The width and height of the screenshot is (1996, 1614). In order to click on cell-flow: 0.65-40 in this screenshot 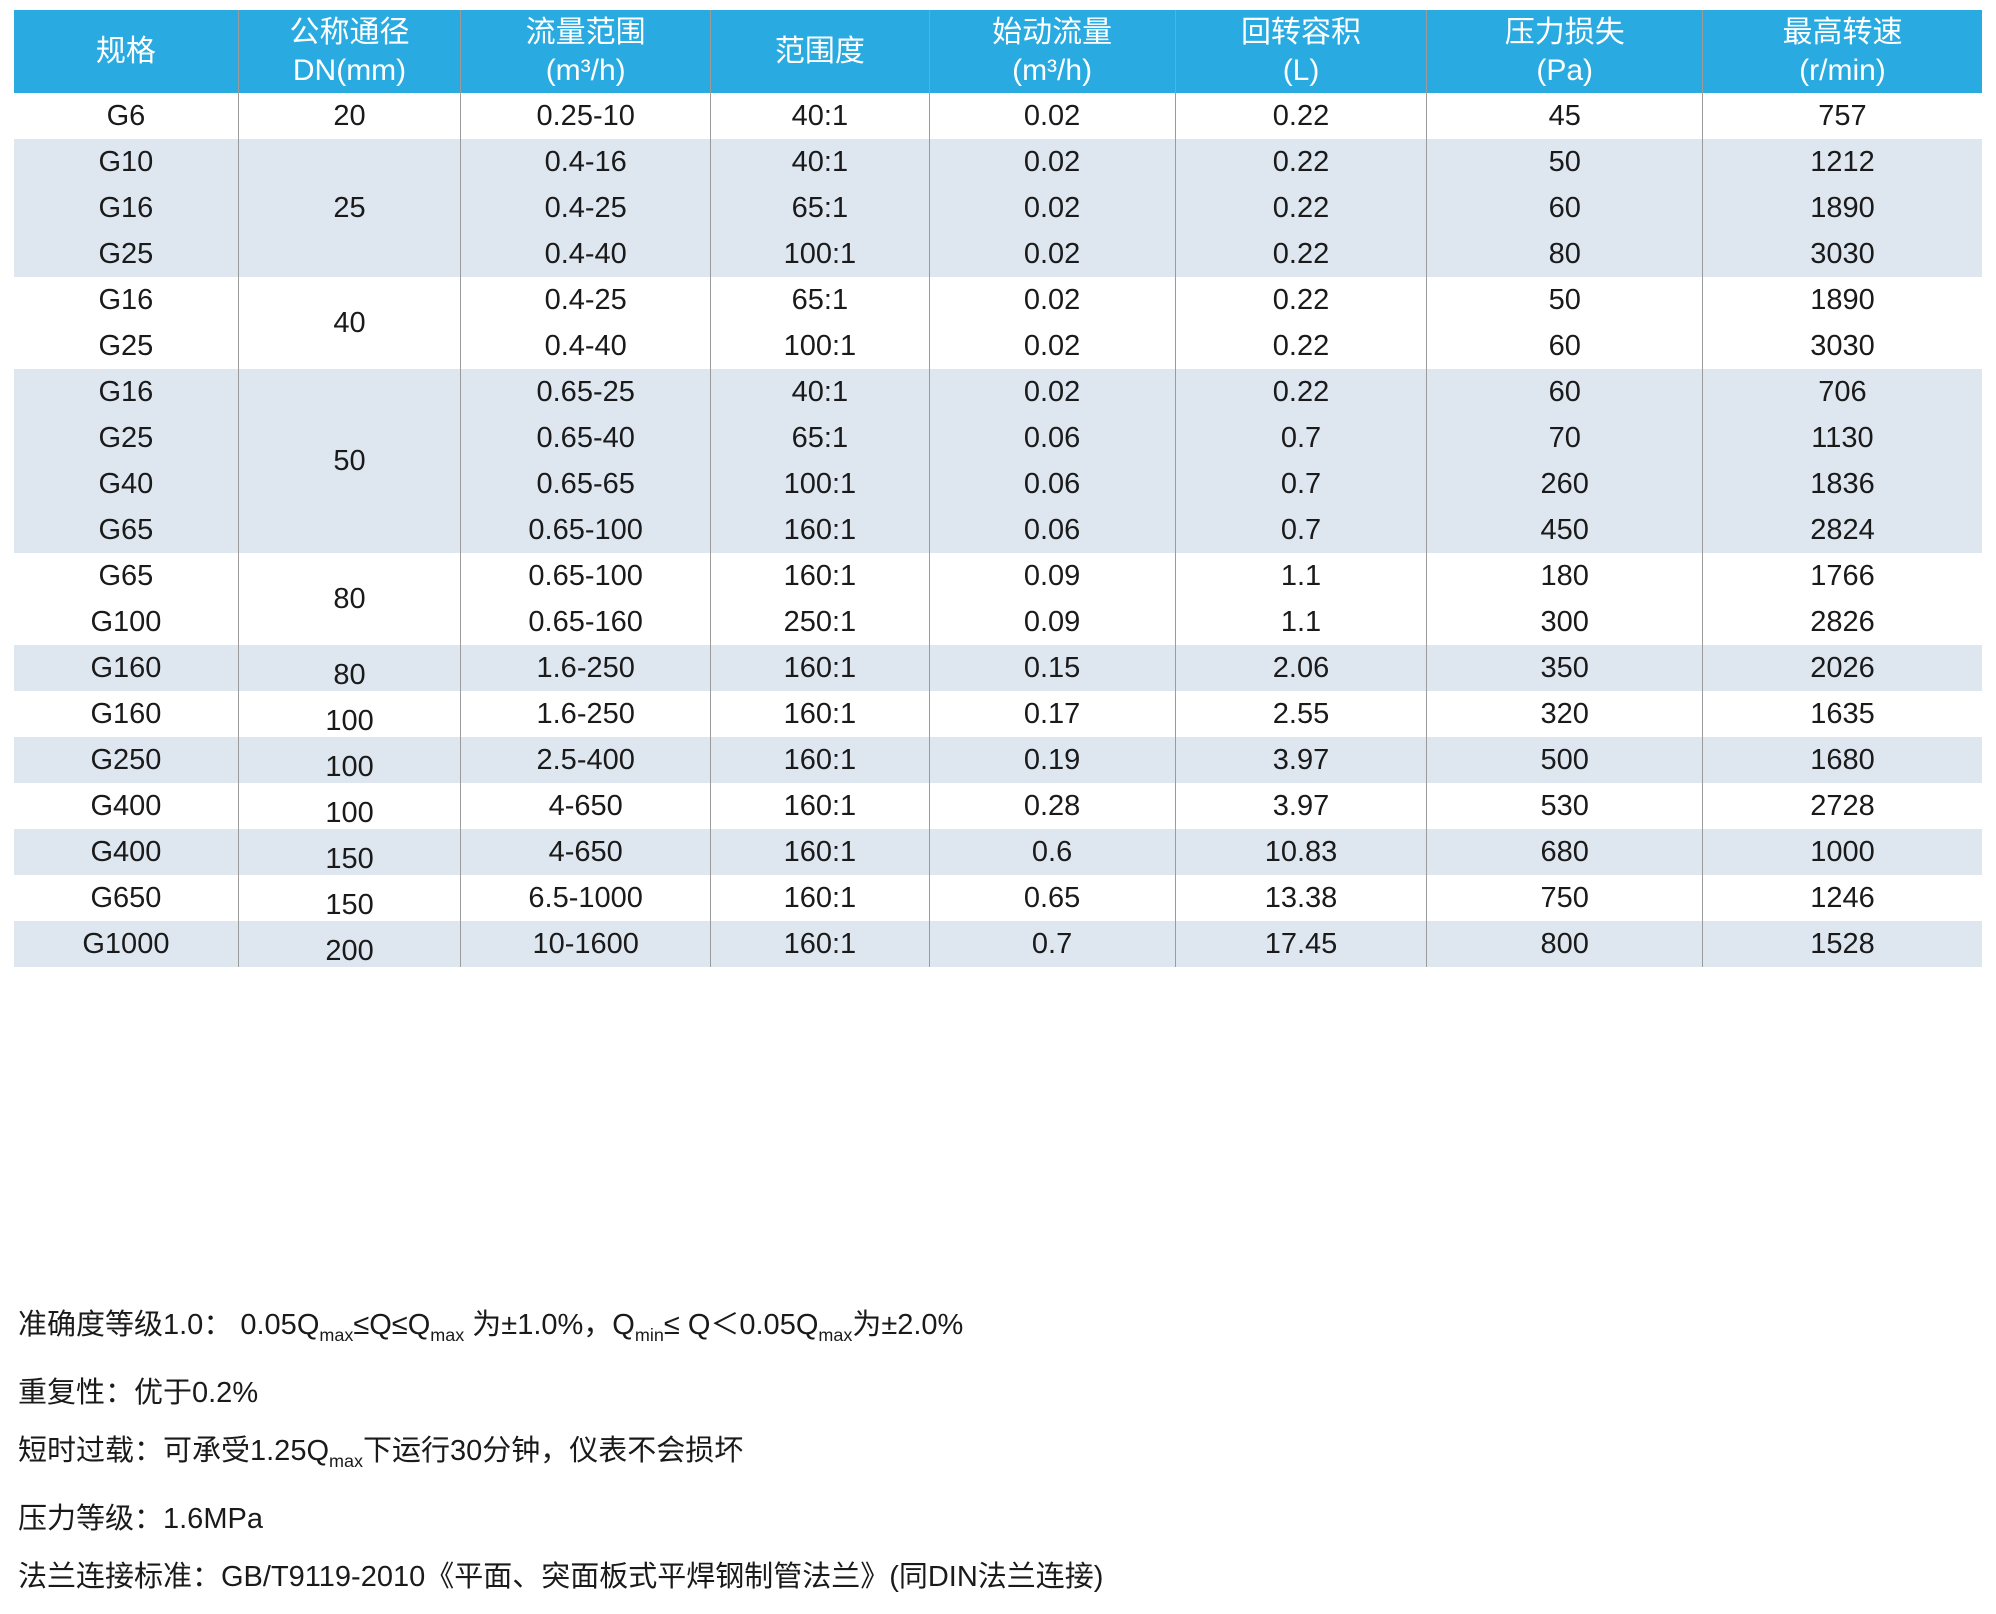, I will do `click(586, 438)`.